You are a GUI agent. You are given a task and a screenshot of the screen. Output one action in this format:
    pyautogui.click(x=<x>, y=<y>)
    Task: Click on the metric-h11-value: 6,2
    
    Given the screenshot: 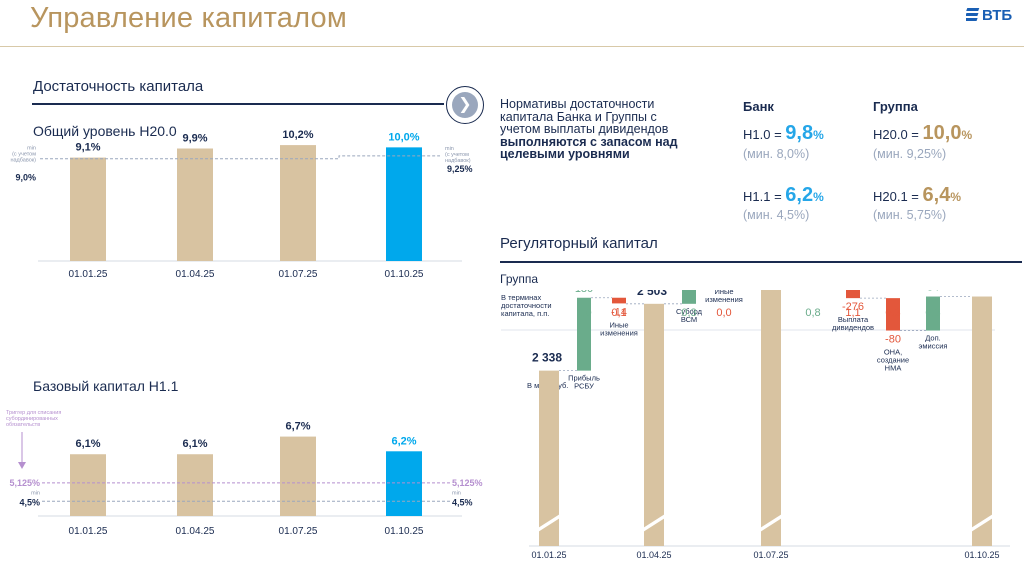 What is the action you would take?
    pyautogui.click(x=799, y=195)
    